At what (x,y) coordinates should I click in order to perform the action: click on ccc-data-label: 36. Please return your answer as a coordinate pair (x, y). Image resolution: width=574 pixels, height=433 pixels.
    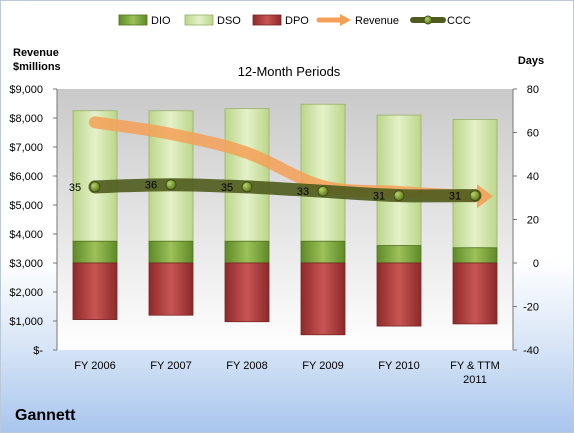
    Looking at the image, I should click on (151, 186).